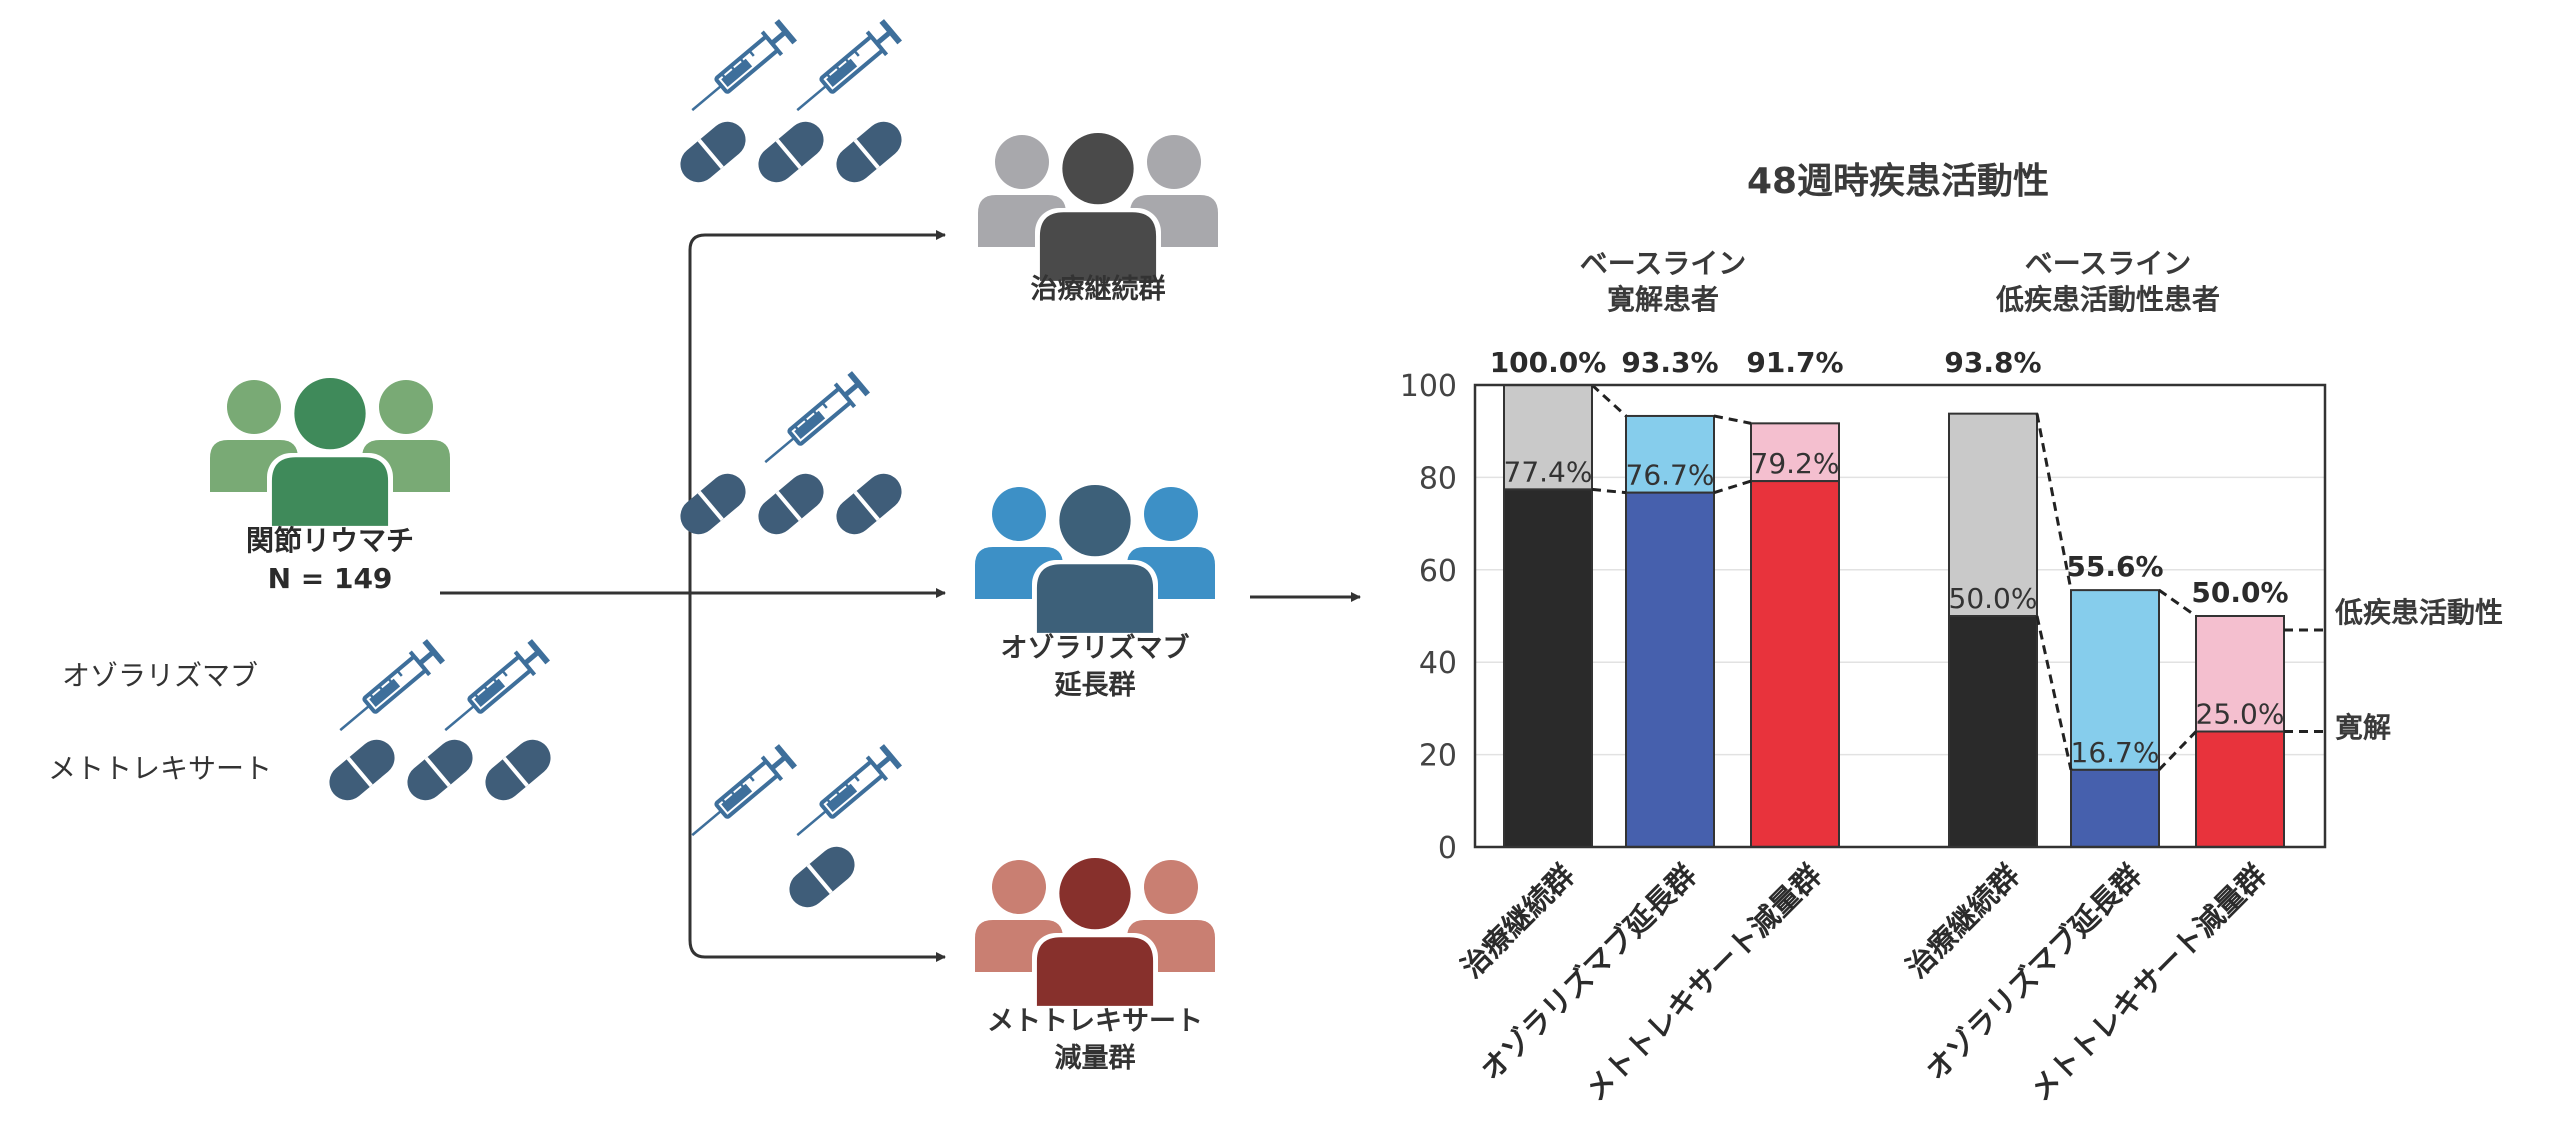 The height and width of the screenshot is (1145, 2560). I want to click on legend-remission: 寛解, so click(2363, 727).